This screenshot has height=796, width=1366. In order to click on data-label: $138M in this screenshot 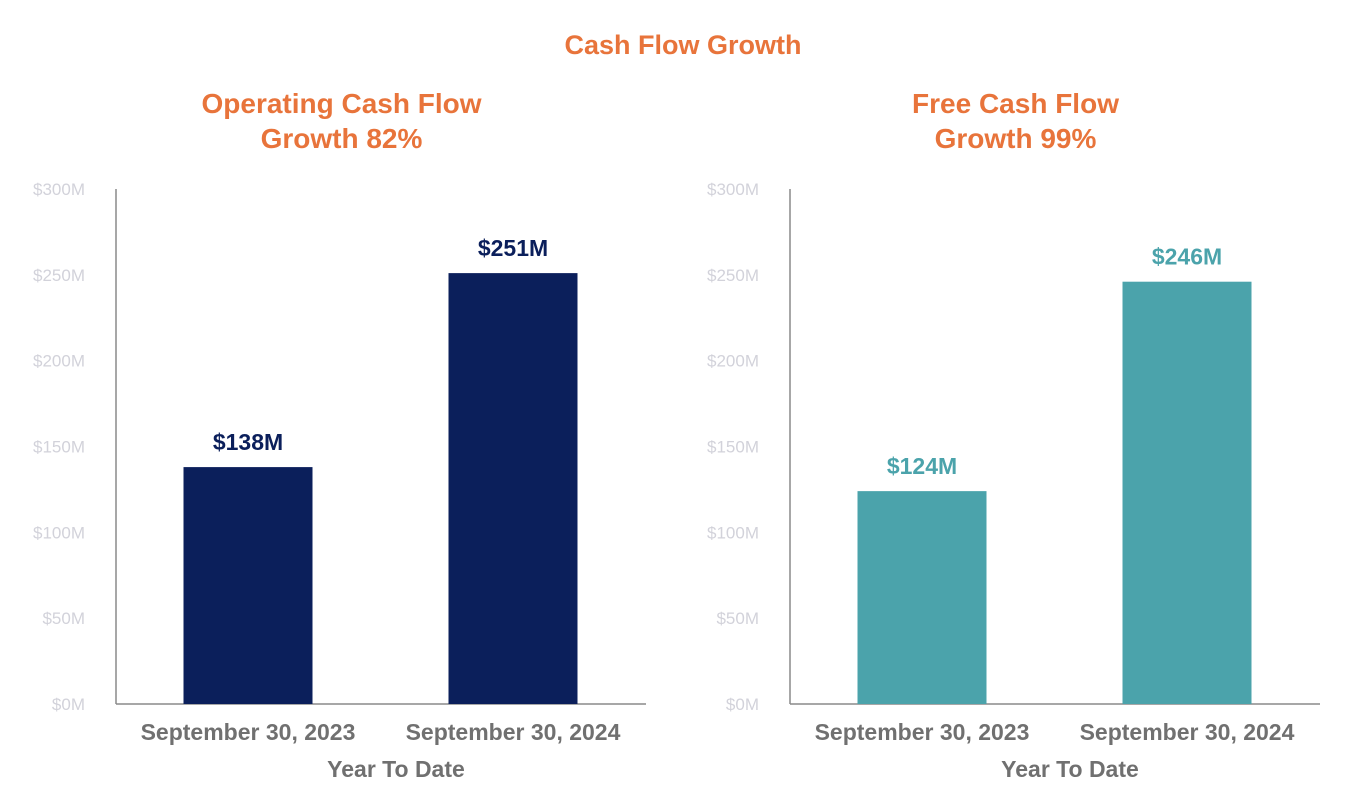, I will do `click(248, 442)`.